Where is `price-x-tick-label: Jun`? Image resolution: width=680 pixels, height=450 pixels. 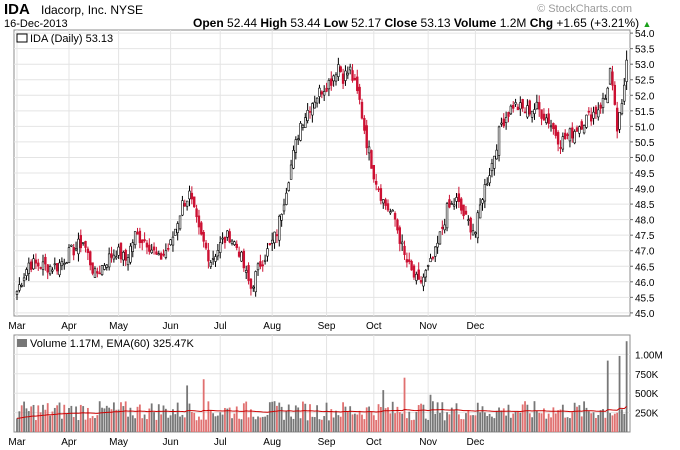 price-x-tick-label: Jun is located at coordinates (171, 326).